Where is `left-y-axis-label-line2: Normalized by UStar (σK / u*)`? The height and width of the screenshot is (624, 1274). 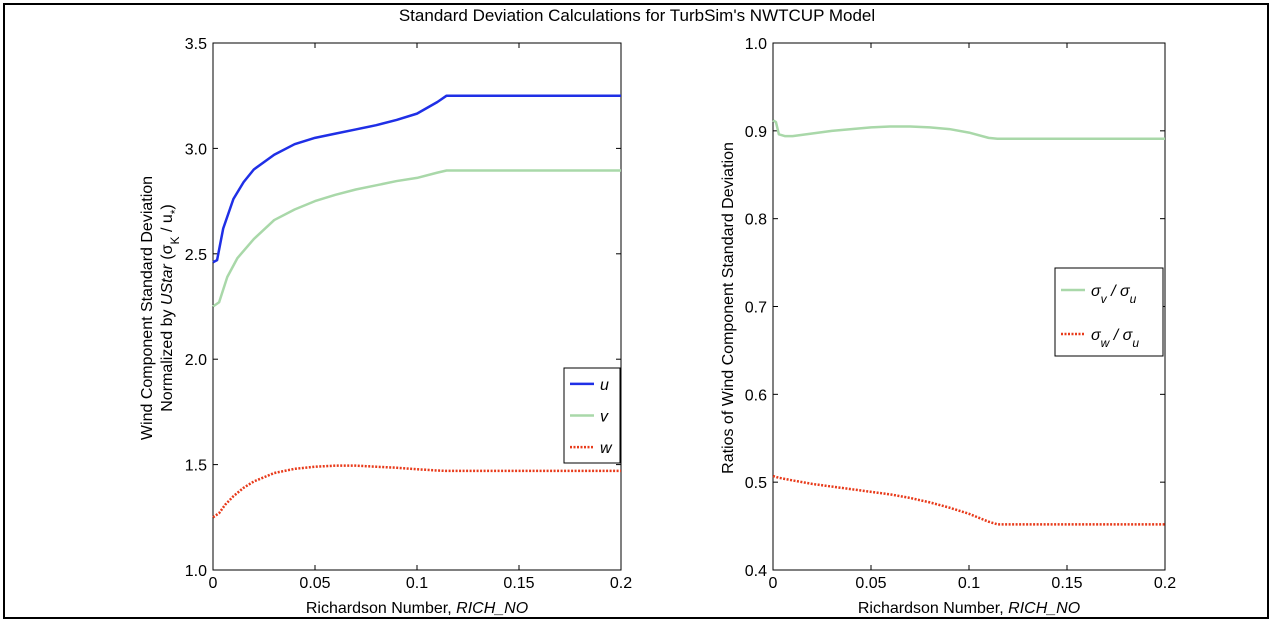
left-y-axis-label-line2: Normalized by UStar (σK / u*) is located at coordinates (170, 308).